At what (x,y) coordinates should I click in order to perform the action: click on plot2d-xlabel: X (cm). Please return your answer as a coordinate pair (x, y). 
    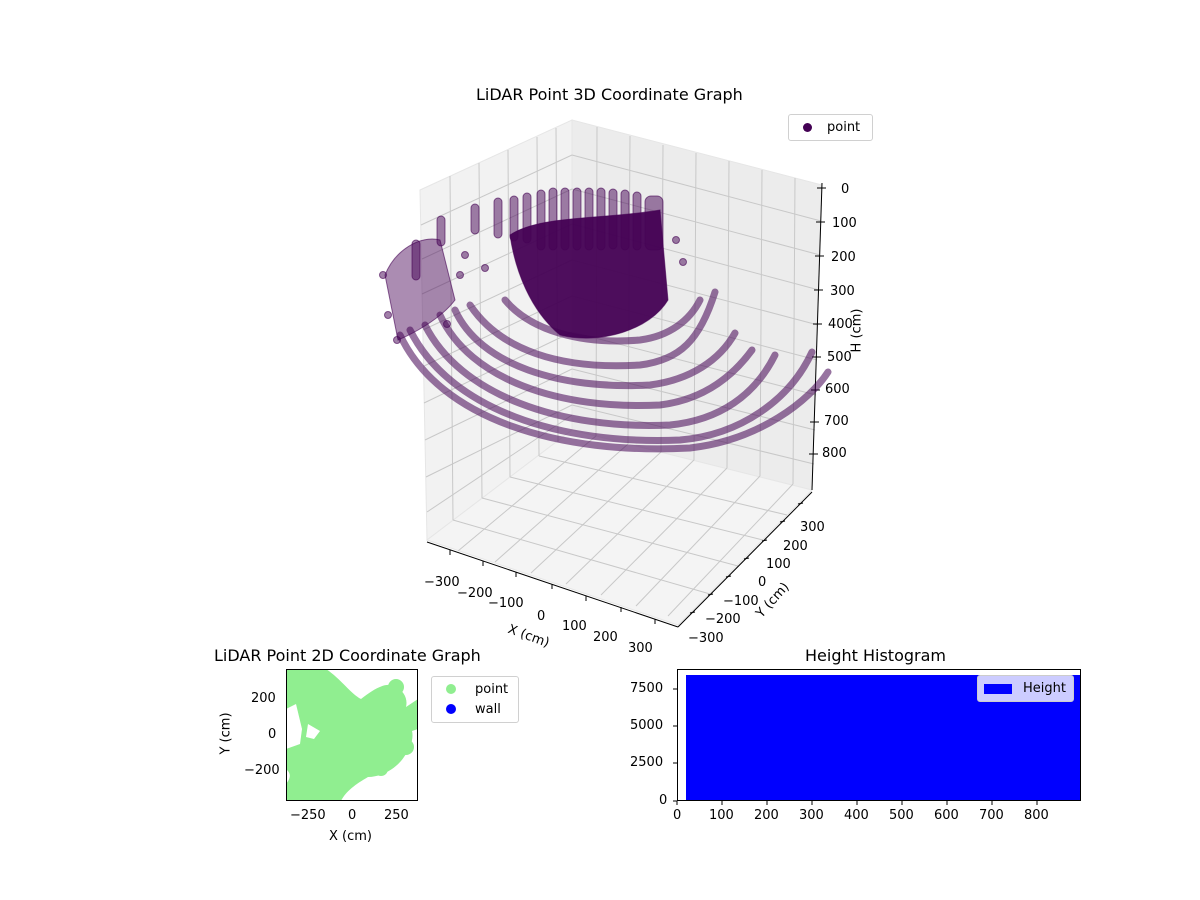
    Looking at the image, I should click on (350, 836).